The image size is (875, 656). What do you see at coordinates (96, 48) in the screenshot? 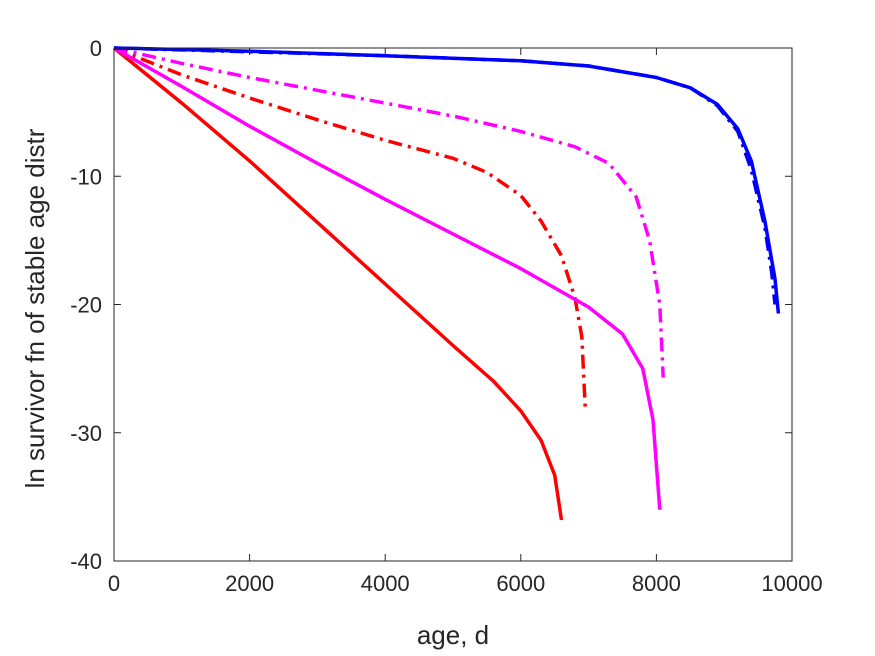
I see `y-tick-label: 0` at bounding box center [96, 48].